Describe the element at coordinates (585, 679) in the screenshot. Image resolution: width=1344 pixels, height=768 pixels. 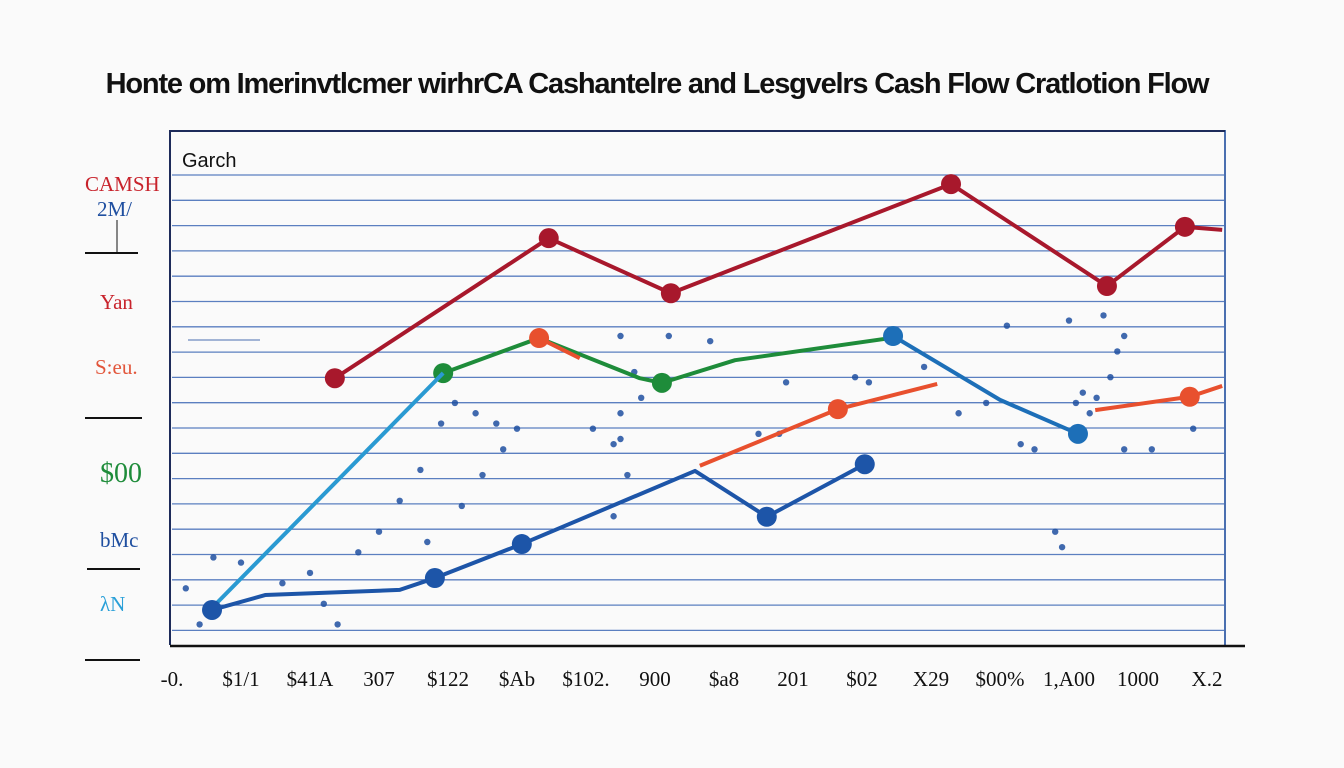
I see `x-tick-label: $102.` at that location.